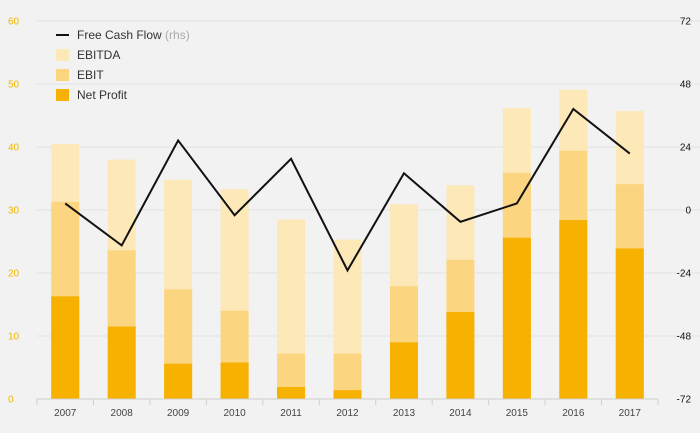  I want to click on legend-item: Free Cash Flow (rhs), so click(123, 35).